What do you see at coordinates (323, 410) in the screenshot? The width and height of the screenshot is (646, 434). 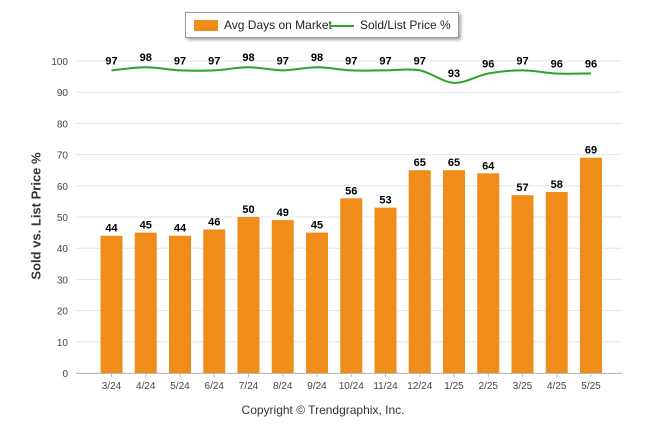 I see `copyright-text: Copyright © Trendgraphix, Inc.` at bounding box center [323, 410].